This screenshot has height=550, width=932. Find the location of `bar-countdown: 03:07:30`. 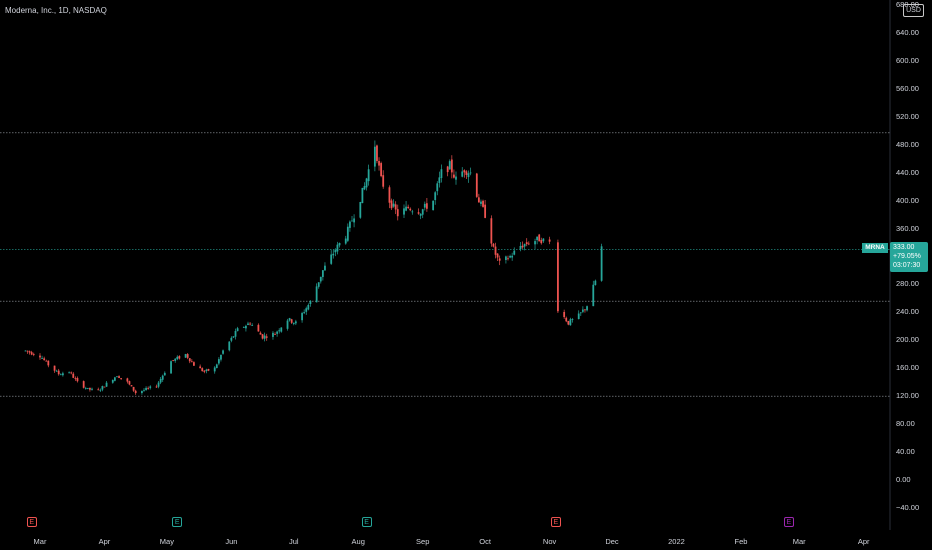

bar-countdown: 03:07:30 is located at coordinates (907, 265).